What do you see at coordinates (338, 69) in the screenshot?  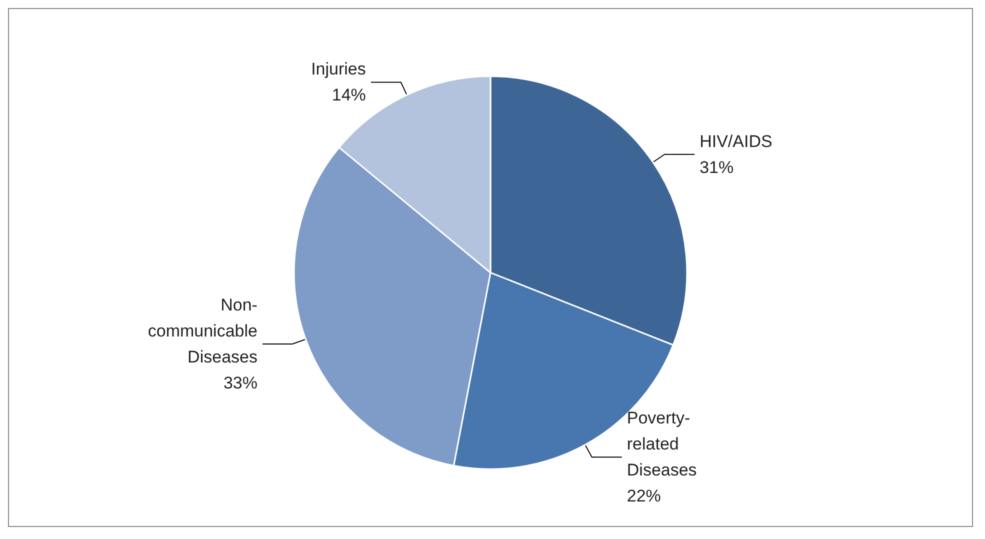 I see `slice-label: Injuries` at bounding box center [338, 69].